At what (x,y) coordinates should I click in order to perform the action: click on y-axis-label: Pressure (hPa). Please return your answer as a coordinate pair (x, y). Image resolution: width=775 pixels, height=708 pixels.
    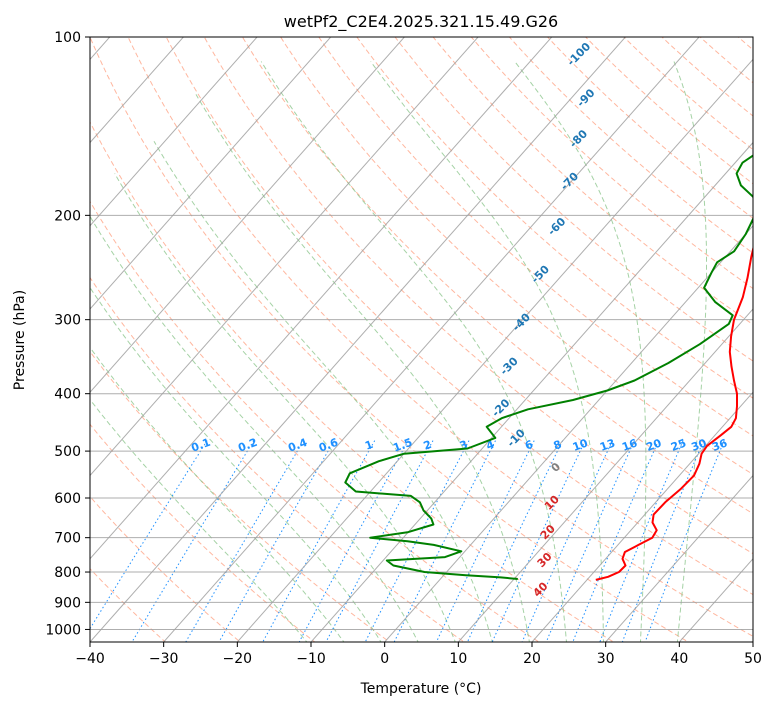
    Looking at the image, I should click on (20, 340).